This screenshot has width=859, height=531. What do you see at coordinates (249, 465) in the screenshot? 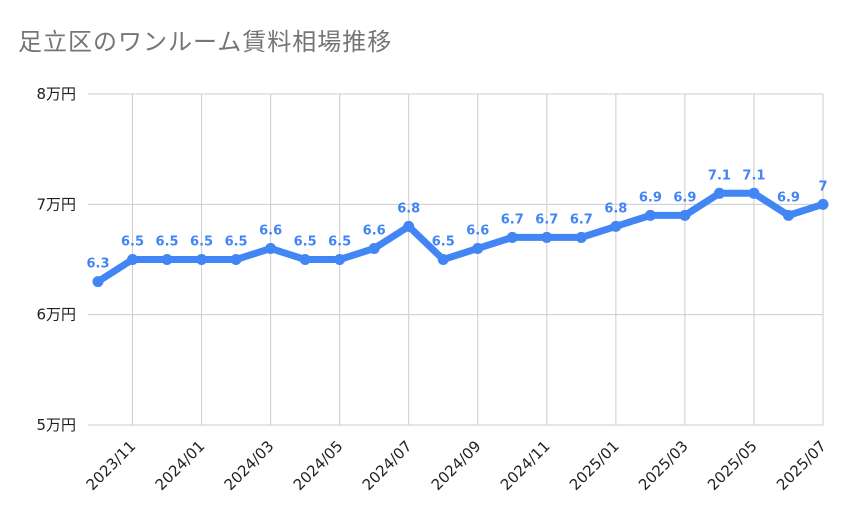
I see `x-tick-label: 2024/03` at bounding box center [249, 465].